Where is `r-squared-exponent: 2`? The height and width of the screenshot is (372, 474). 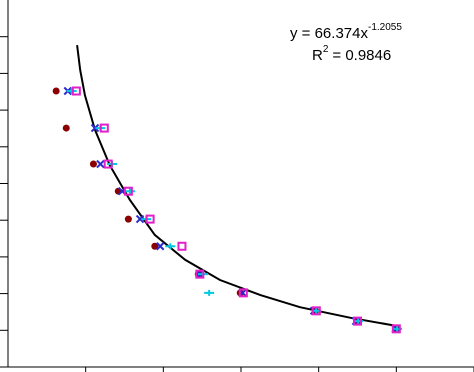 r-squared-exponent: 2 is located at coordinates (326, 49).